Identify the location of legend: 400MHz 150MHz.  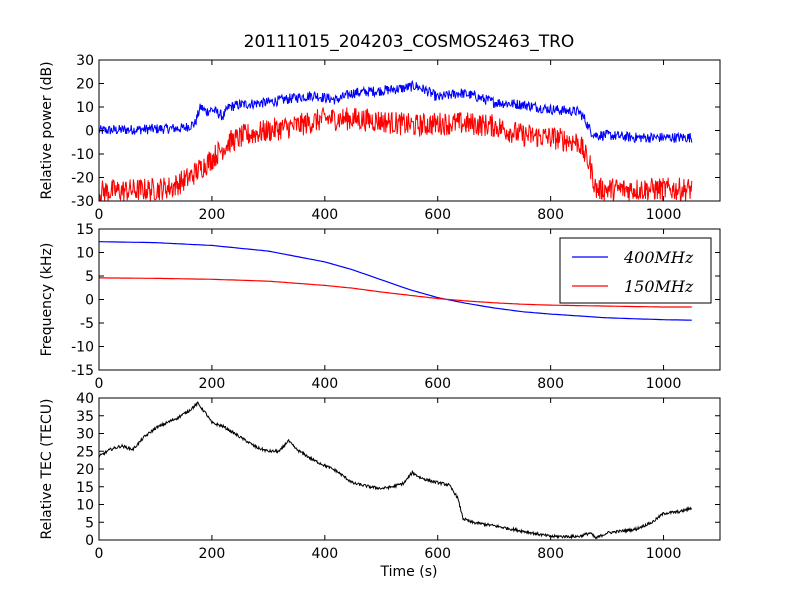
(635, 270).